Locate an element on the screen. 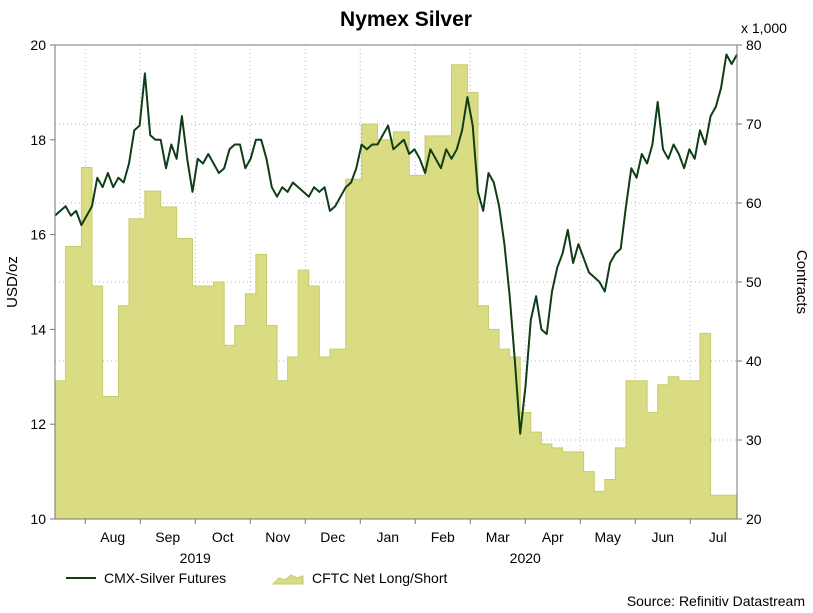 The image size is (813, 613). left-axis-tick-label: 16 is located at coordinates (38, 235).